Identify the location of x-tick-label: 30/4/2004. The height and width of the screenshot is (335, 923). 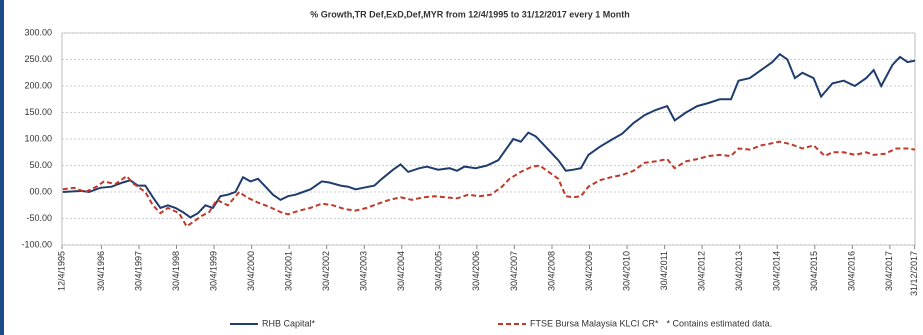
(401, 271).